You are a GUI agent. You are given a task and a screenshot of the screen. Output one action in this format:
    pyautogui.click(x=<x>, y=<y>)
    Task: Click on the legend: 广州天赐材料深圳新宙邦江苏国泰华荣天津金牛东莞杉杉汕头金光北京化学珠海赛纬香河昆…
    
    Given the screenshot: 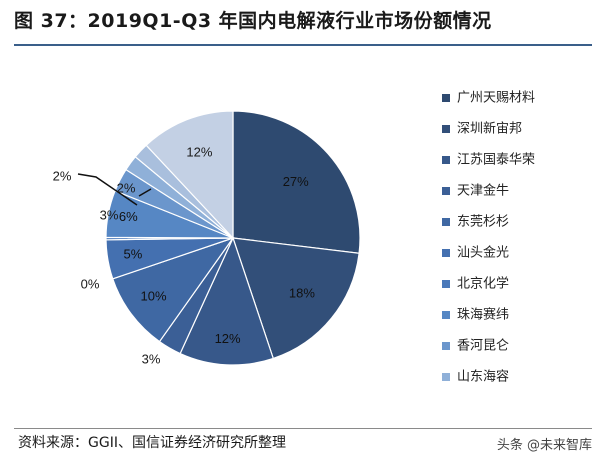 What is the action you would take?
    pyautogui.click(x=488, y=238)
    